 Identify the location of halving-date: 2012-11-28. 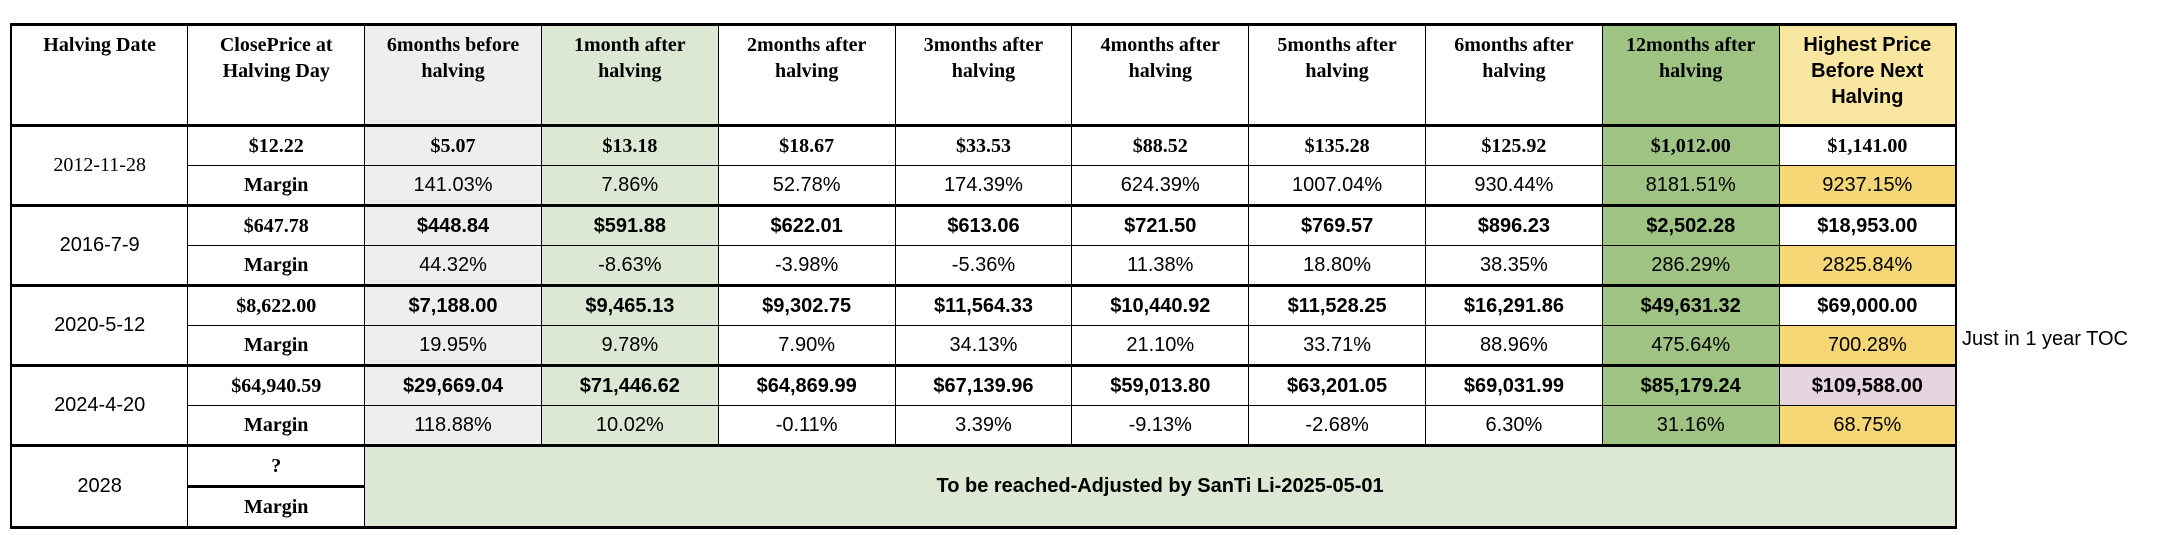
(99, 165).